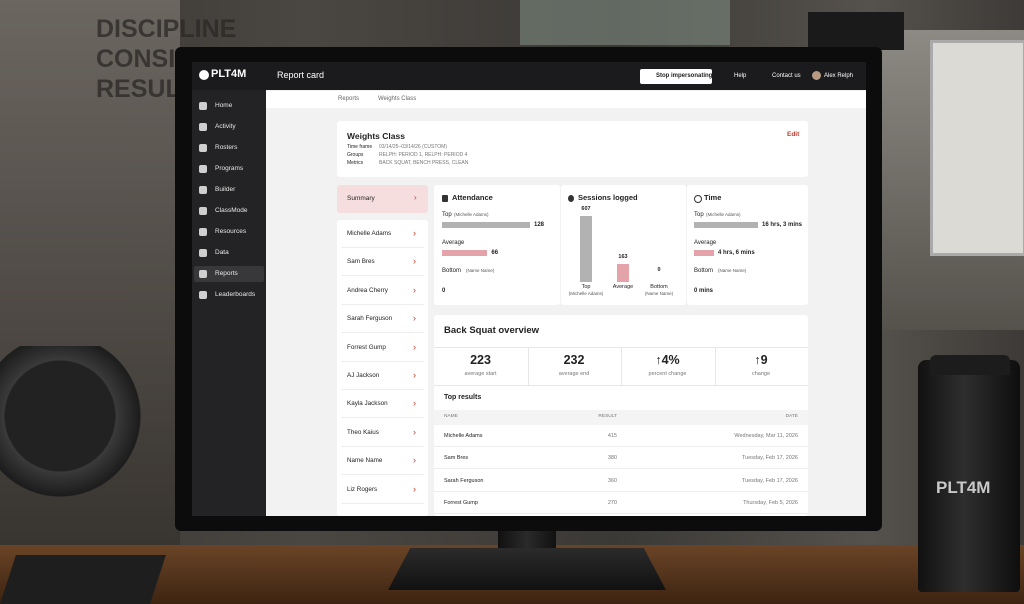 The height and width of the screenshot is (604, 1024). I want to click on header-card card, so click(572, 149).